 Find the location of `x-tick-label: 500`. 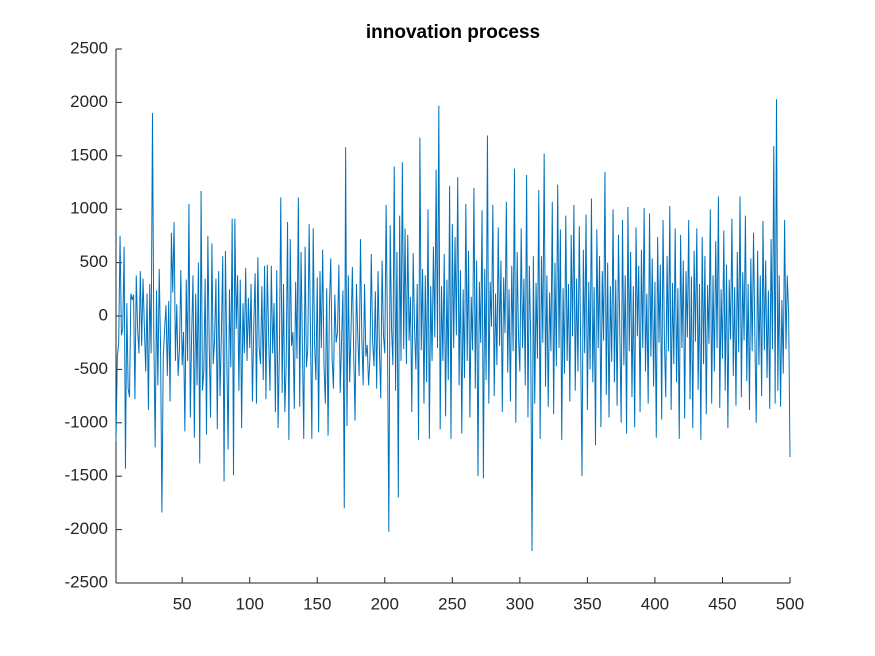

x-tick-label: 500 is located at coordinates (790, 603).